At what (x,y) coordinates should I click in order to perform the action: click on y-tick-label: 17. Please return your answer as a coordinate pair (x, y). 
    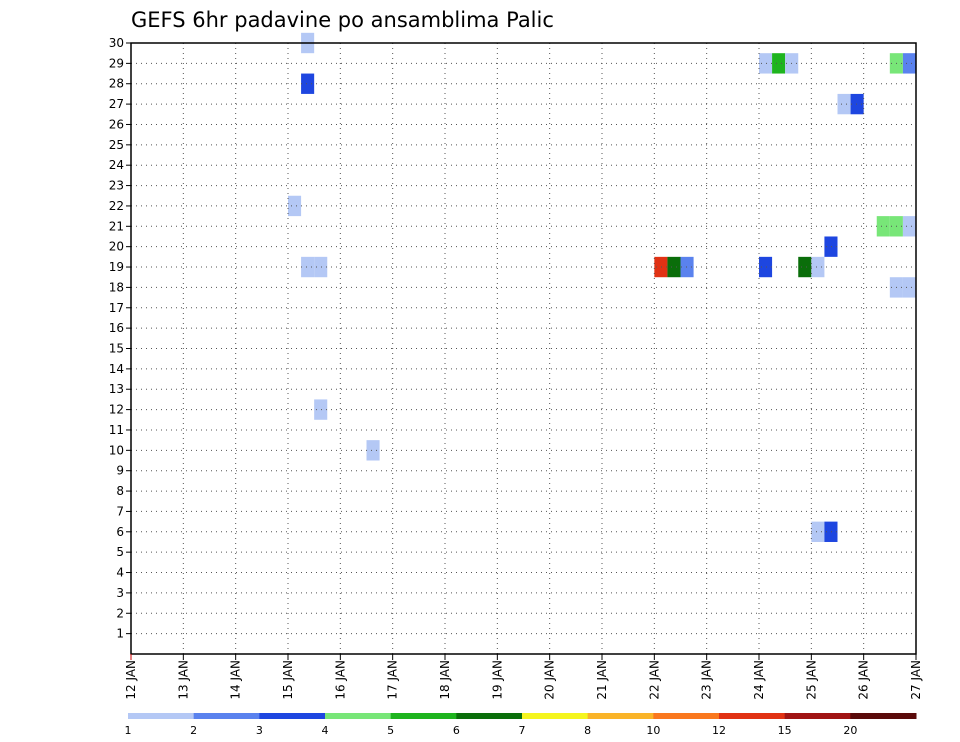
    Looking at the image, I should click on (116, 308).